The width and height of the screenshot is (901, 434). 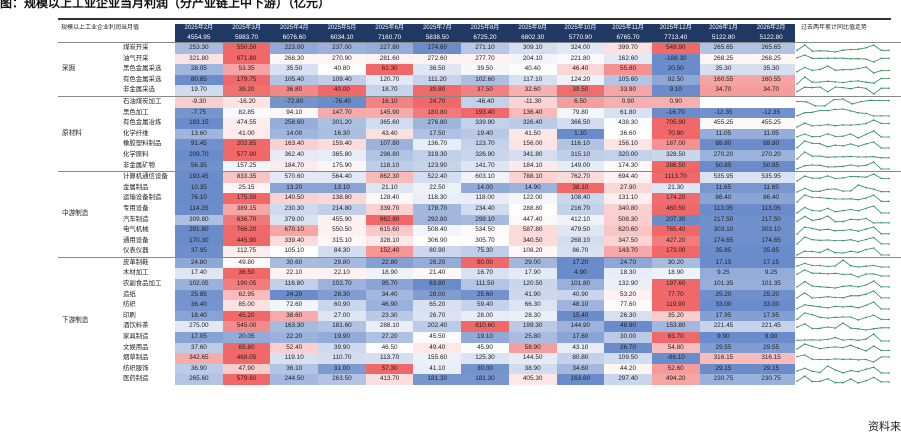 I want to click on total-cell: 6725.20, so click(x=485, y=38).